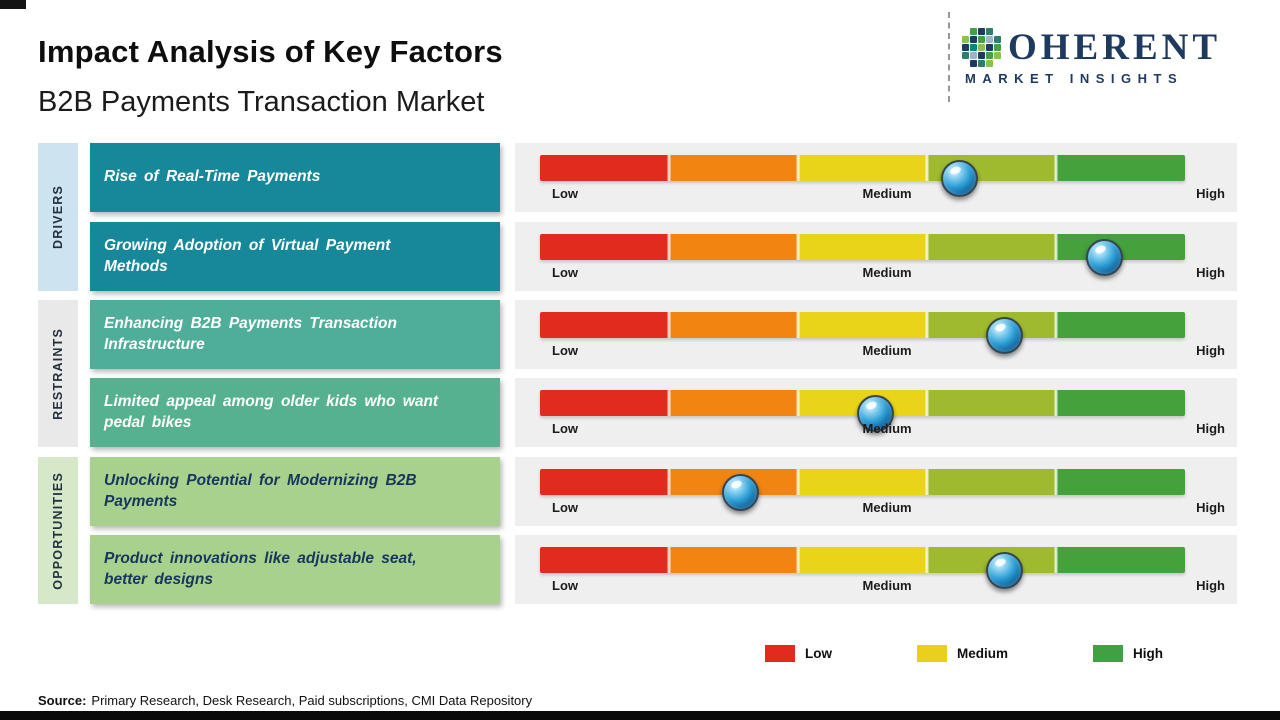 The width and height of the screenshot is (1280, 720). What do you see at coordinates (1108, 653) in the screenshot?
I see `legend-swatch-high` at bounding box center [1108, 653].